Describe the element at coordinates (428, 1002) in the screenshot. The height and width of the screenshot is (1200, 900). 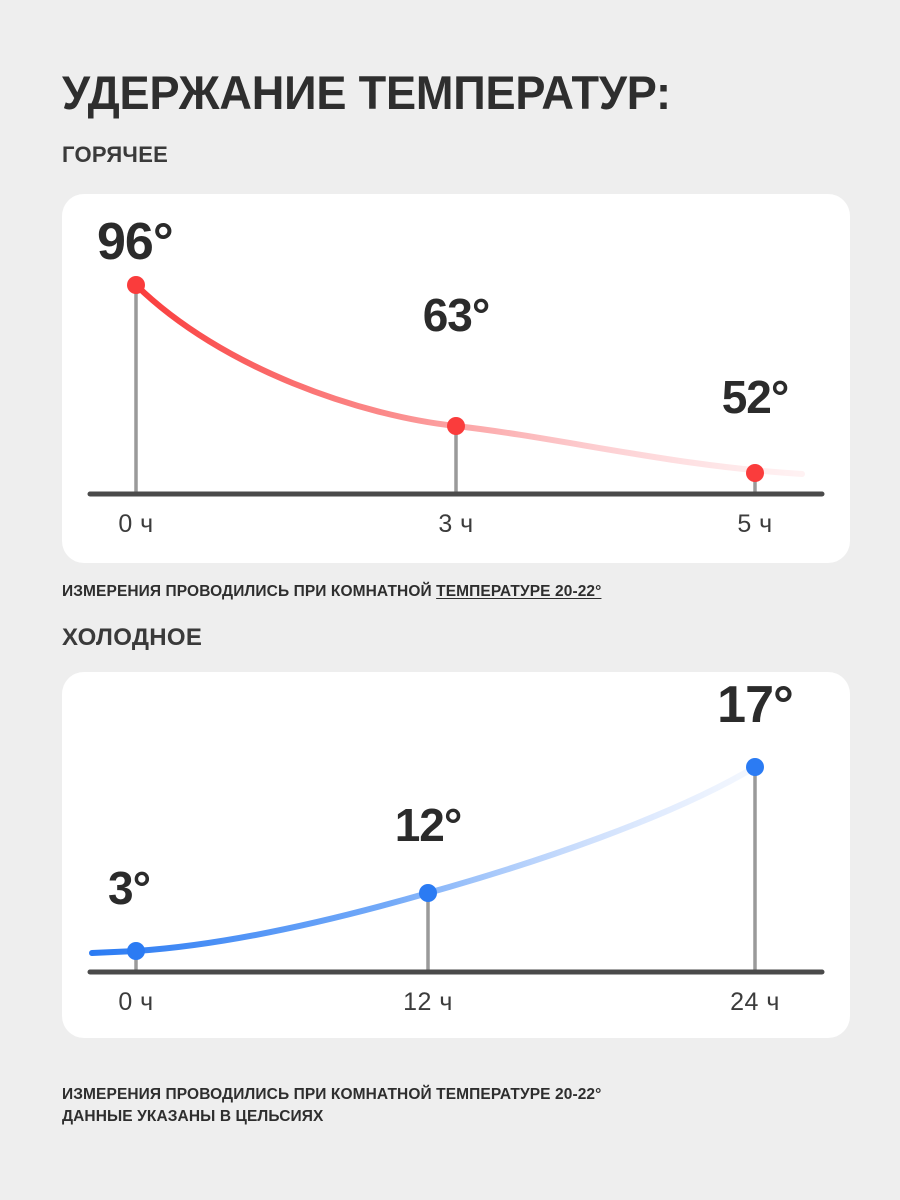
I see `cold-tick-label-1: 12 ч` at that location.